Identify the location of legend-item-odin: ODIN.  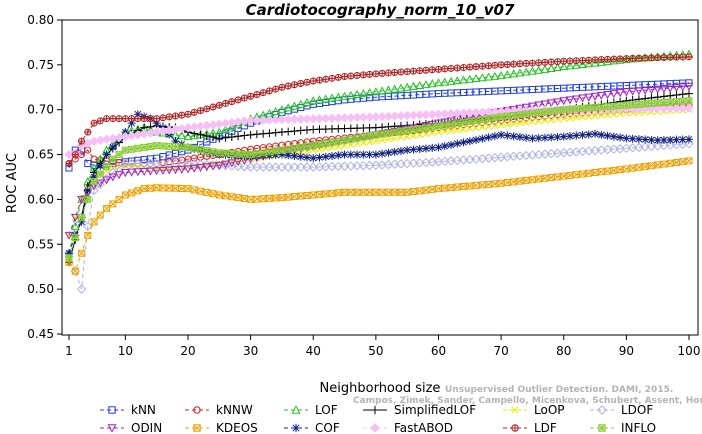
(131, 427).